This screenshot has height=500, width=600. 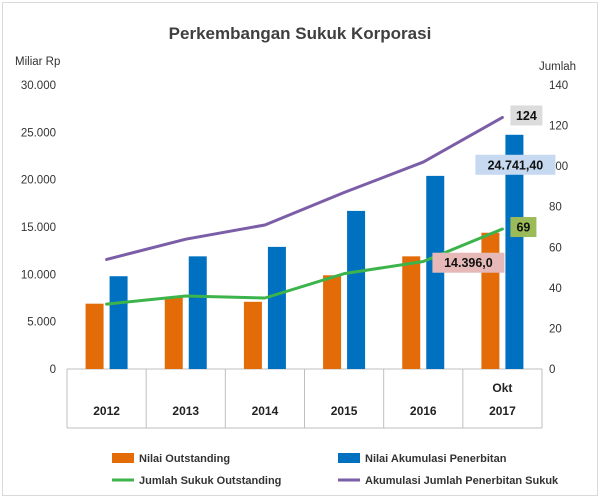 I want to click on right-tick-label: 120, so click(x=558, y=127).